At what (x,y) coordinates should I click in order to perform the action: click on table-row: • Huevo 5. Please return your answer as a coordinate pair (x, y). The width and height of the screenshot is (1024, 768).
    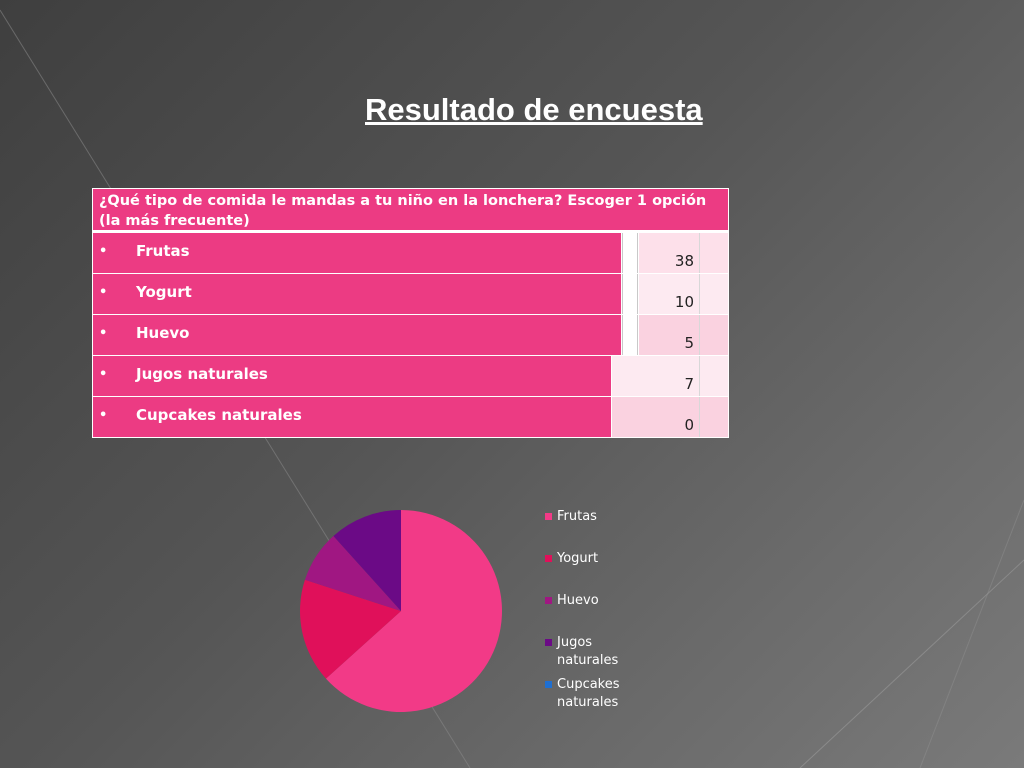
    Looking at the image, I should click on (410, 335).